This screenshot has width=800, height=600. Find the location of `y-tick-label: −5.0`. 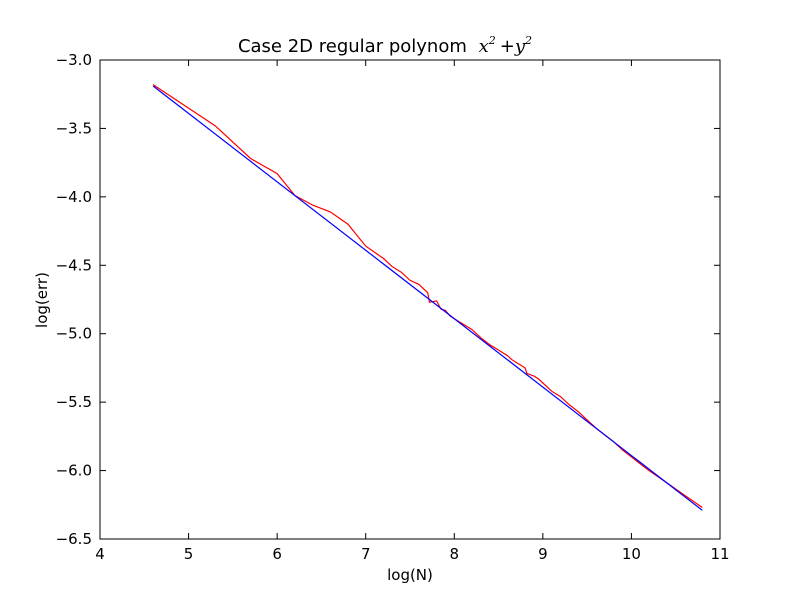

y-tick-label: −5.0 is located at coordinates (74, 334).